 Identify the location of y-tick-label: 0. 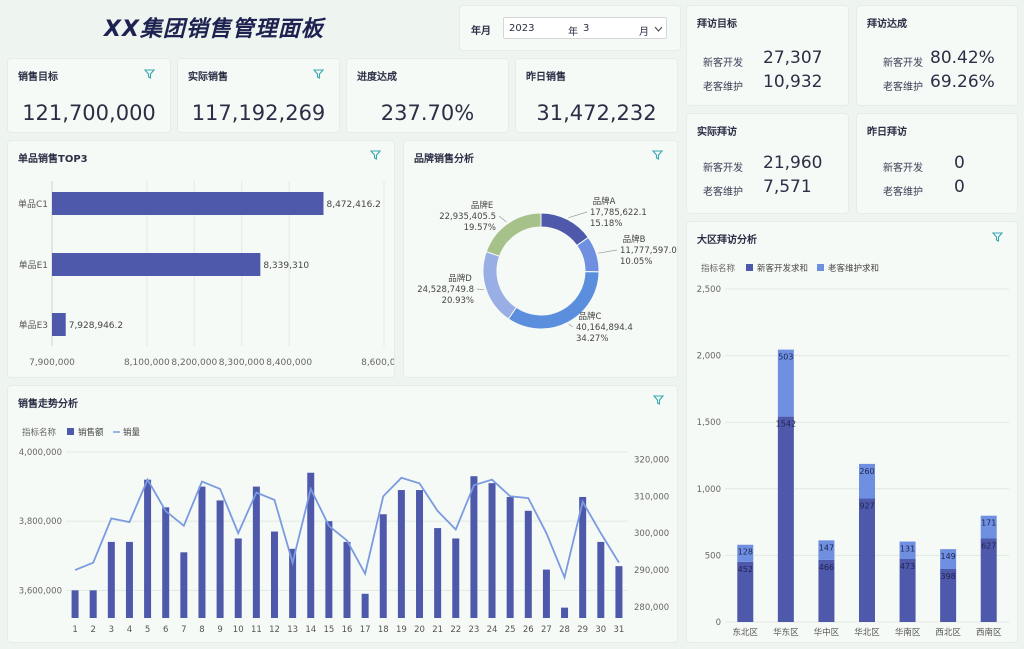
(718, 623).